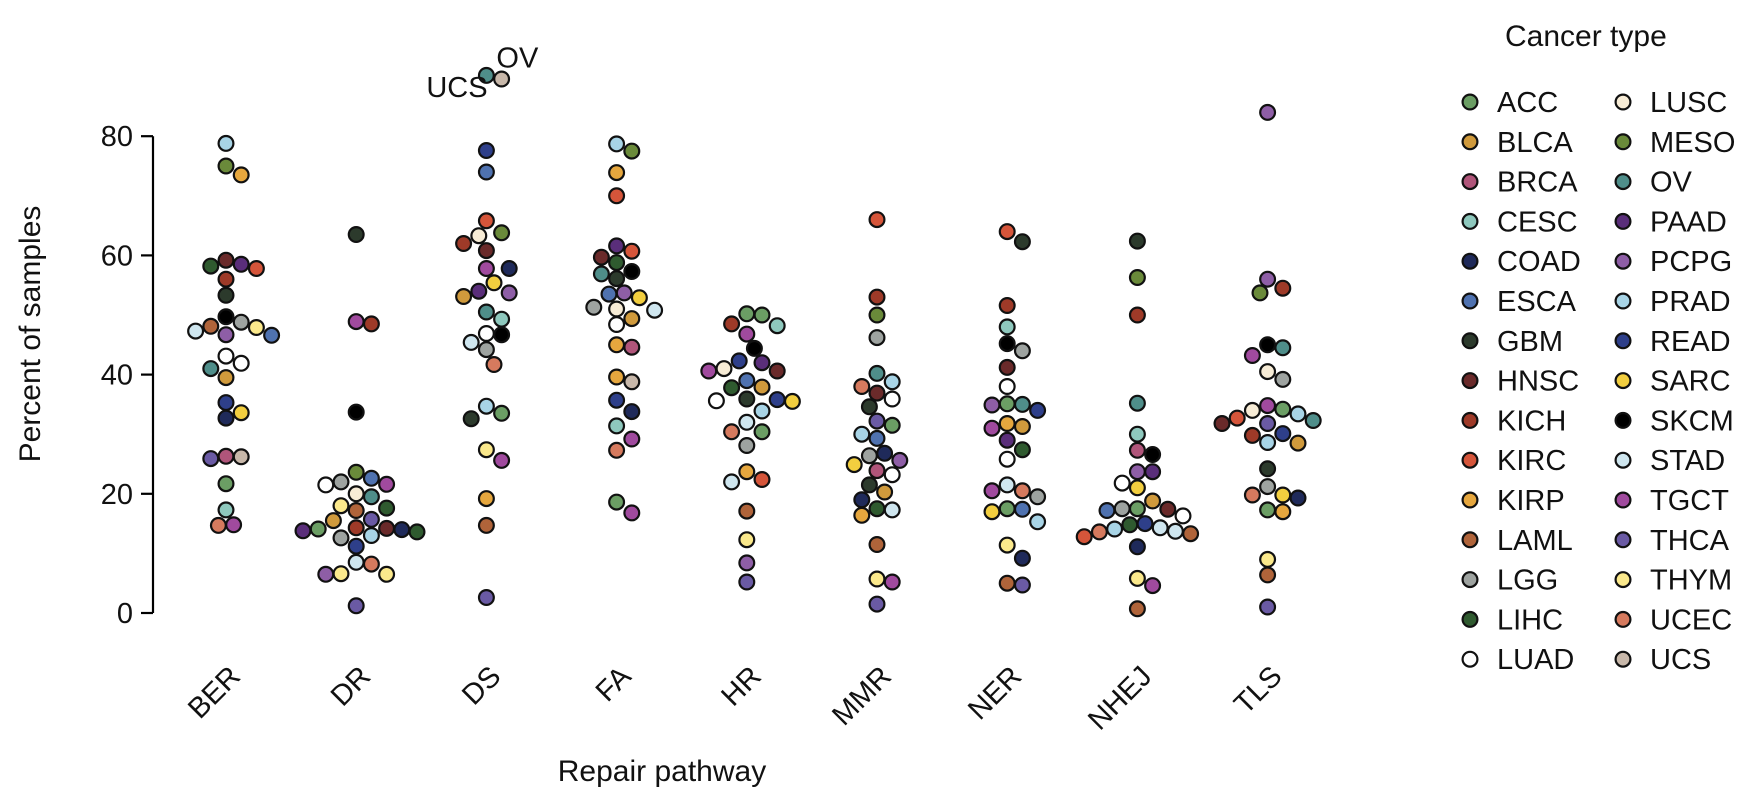 Image resolution: width=1755 pixels, height=793 pixels. I want to click on legend-label: BRCA, so click(1537, 183).